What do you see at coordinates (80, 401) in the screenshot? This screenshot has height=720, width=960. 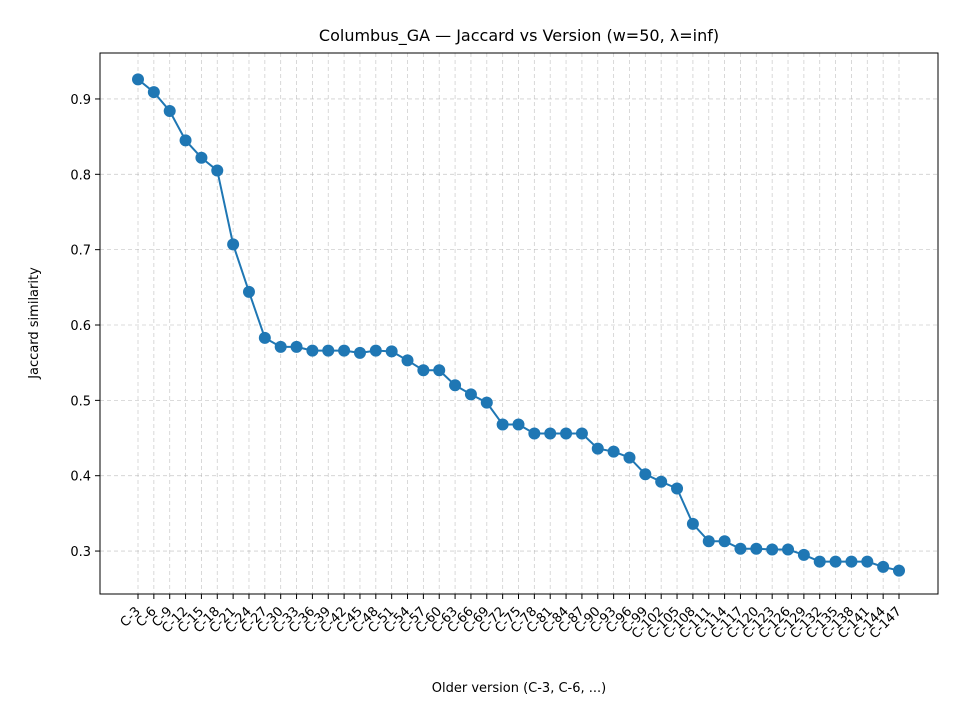 I see `y-tick-label: 0.5` at bounding box center [80, 401].